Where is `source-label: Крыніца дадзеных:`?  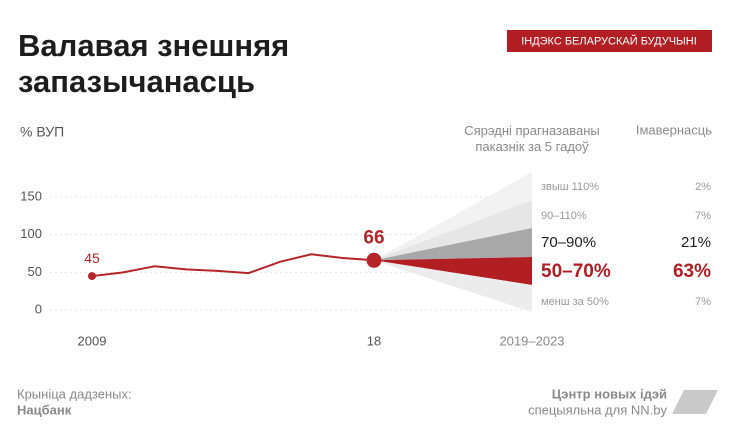 source-label: Крыніца дадзеных: is located at coordinates (74, 393).